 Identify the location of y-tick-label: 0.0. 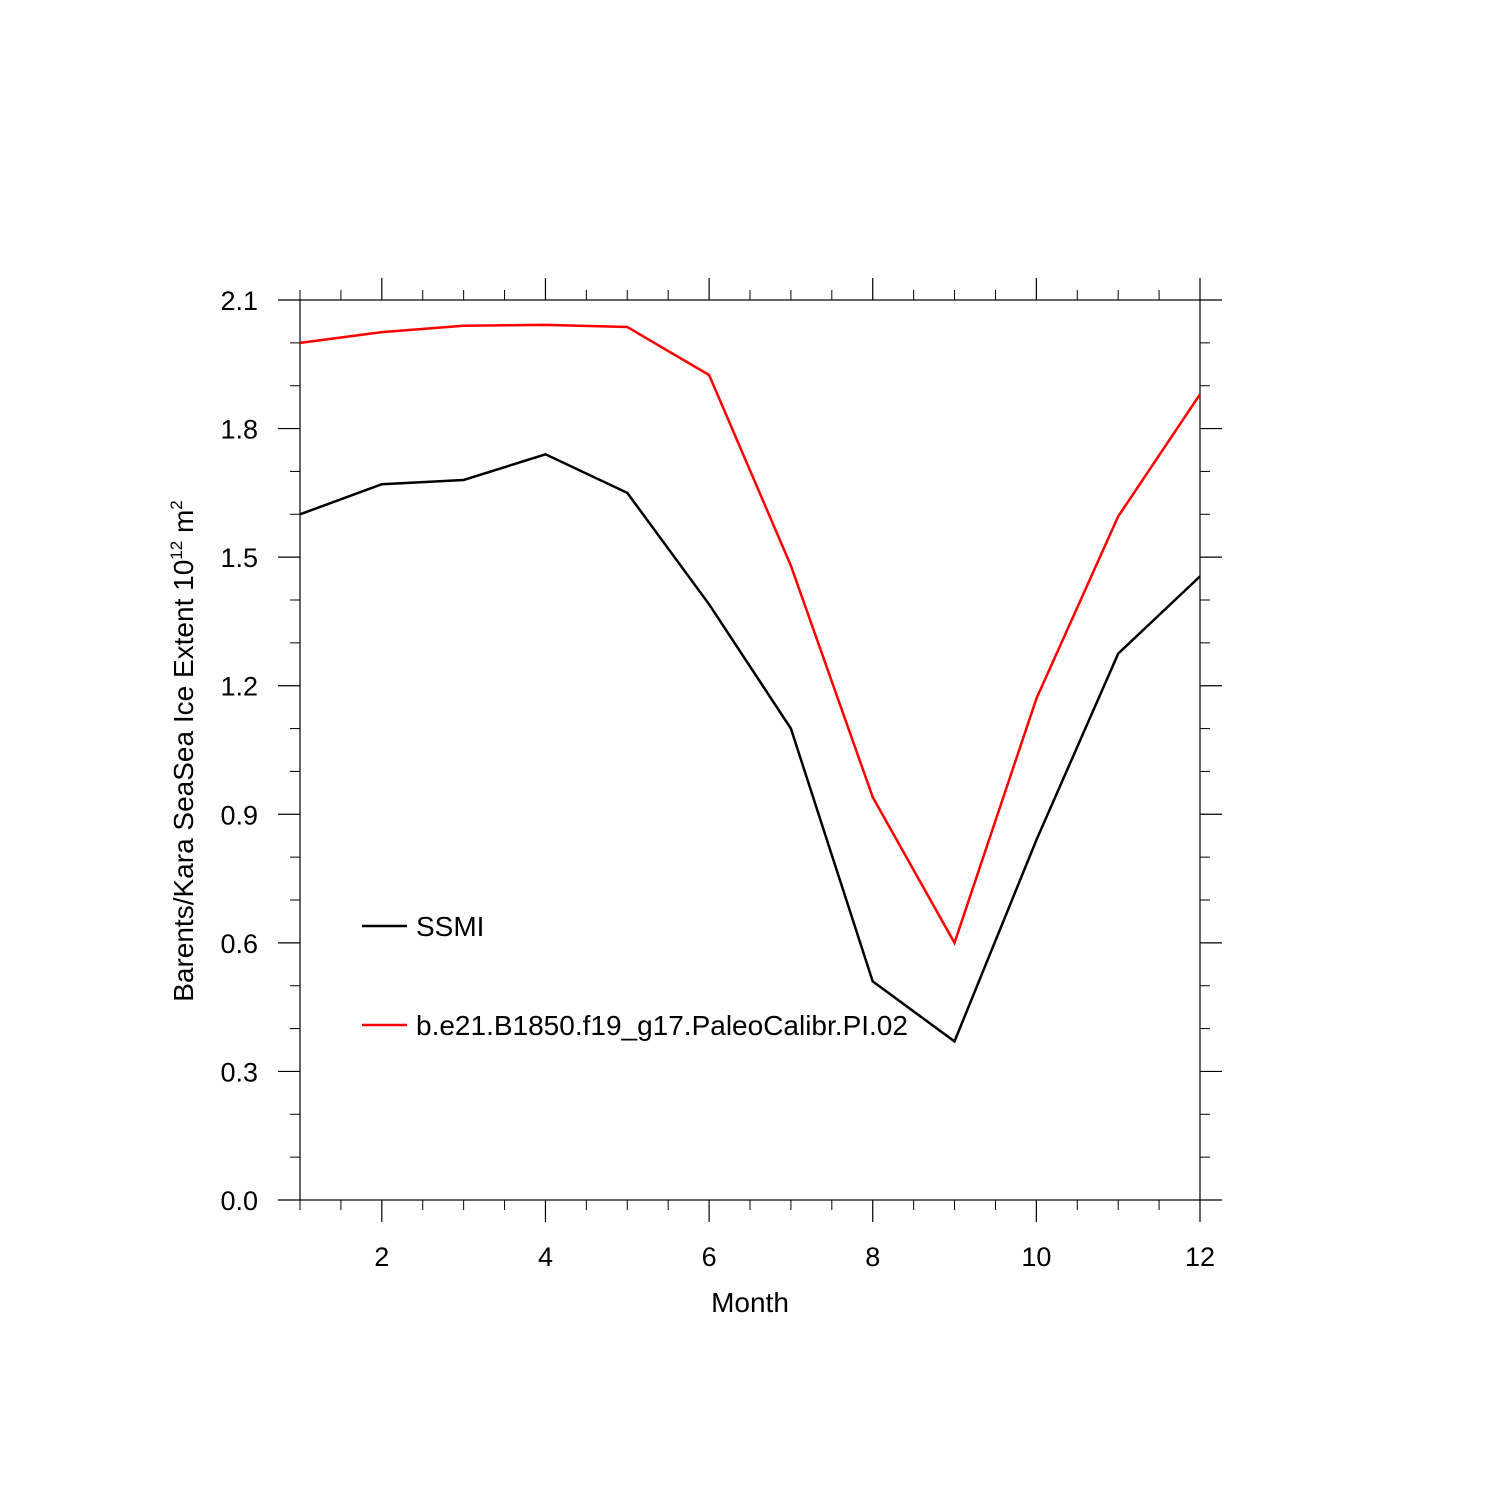
(239, 1201).